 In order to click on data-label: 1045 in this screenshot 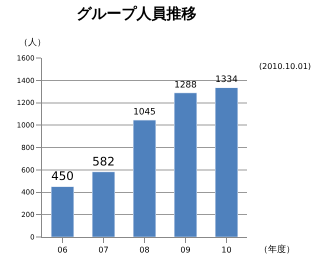, I will do `click(144, 112)`.